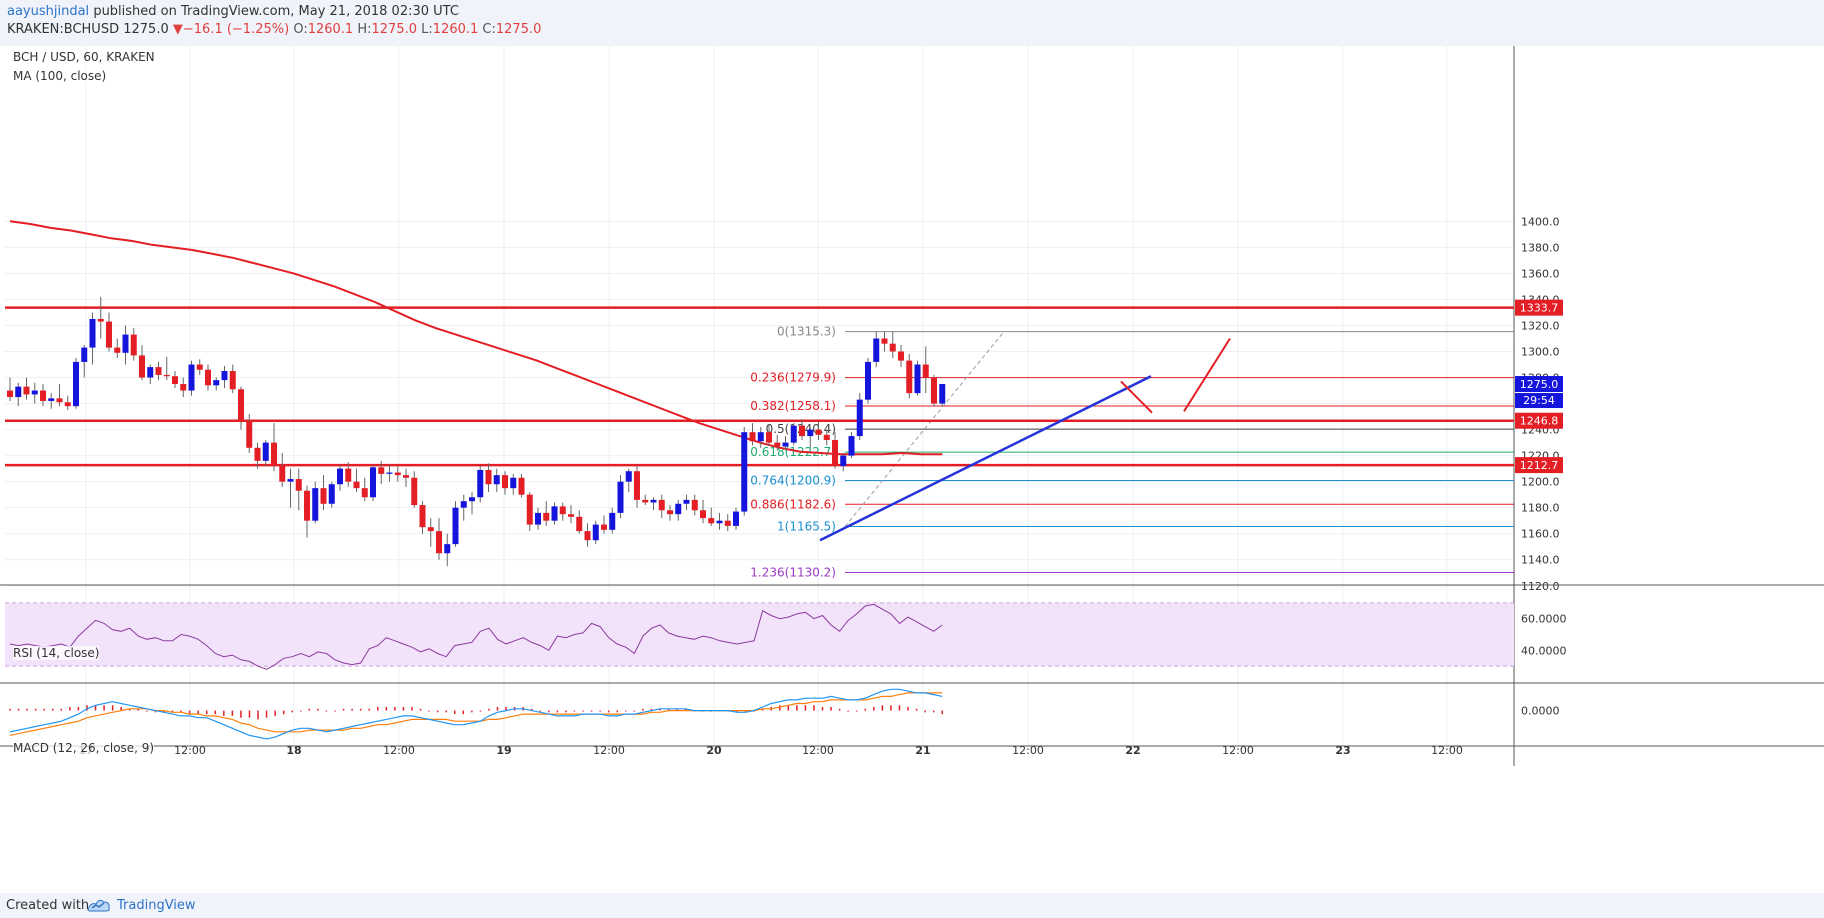 The width and height of the screenshot is (1824, 918). Describe the element at coordinates (63, 29) in the screenshot. I see `symbol-name: KRAKEN:BCHUSD` at that location.